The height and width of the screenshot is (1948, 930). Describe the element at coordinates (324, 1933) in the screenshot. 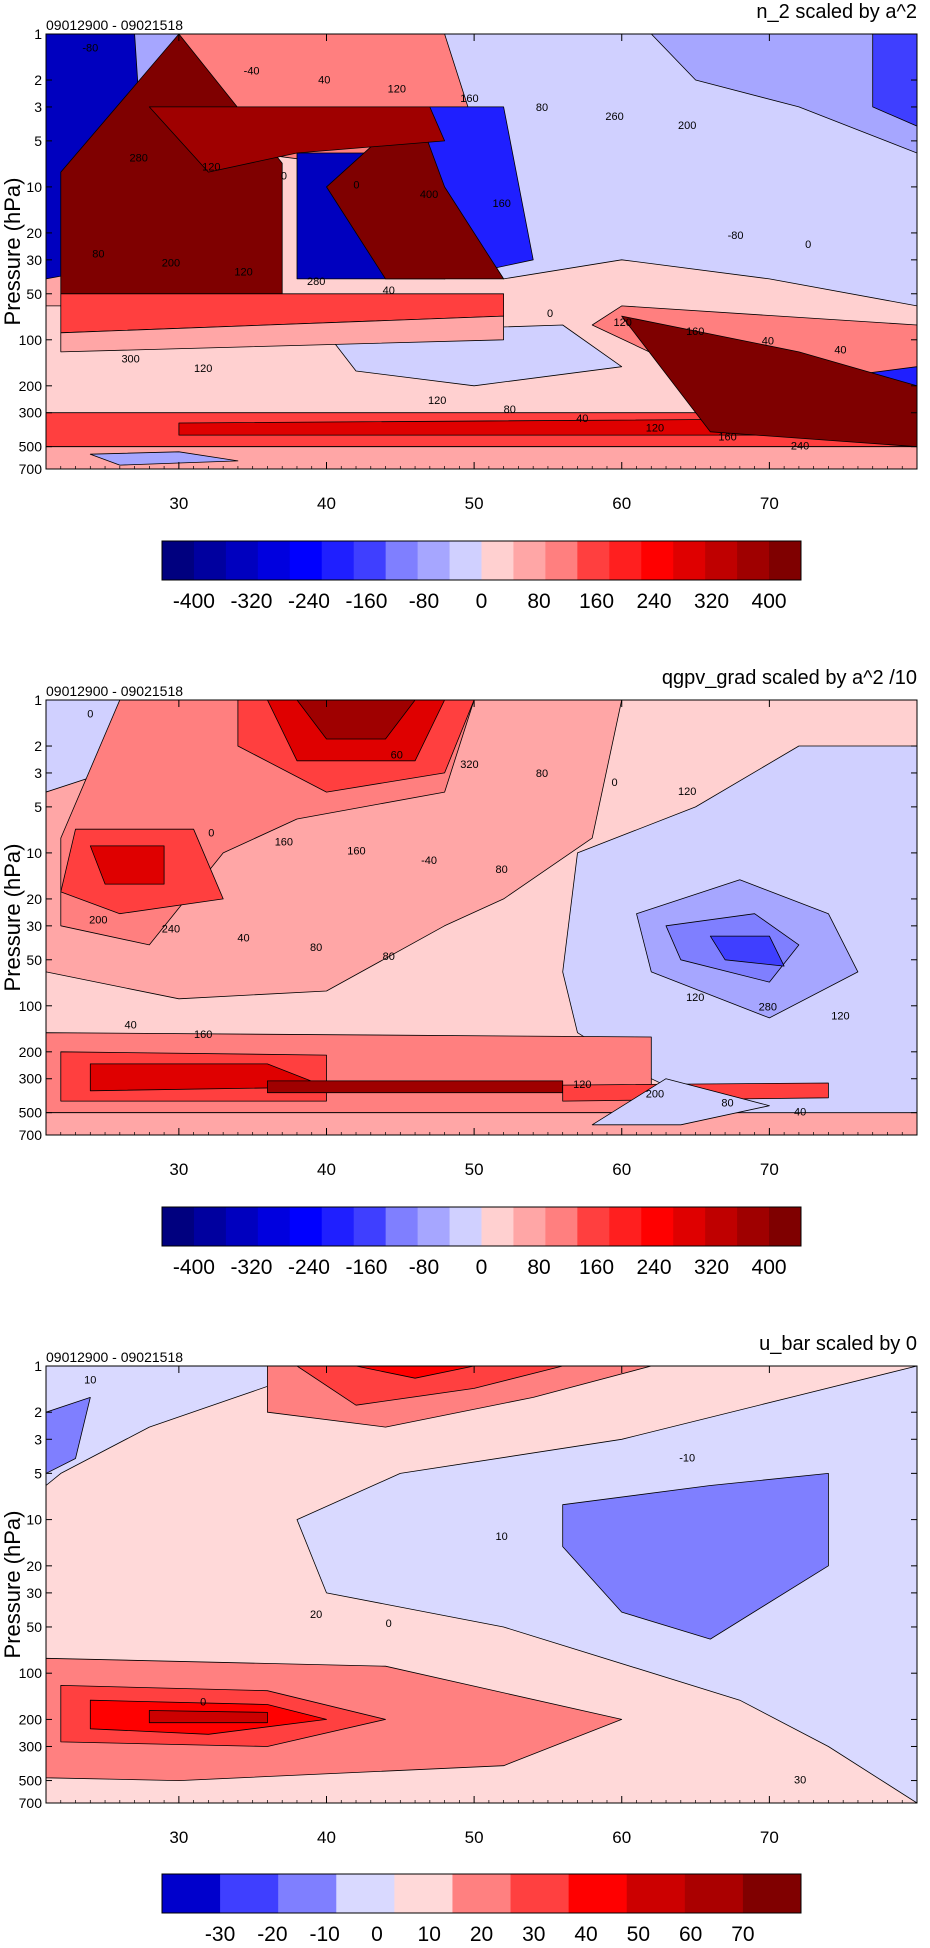

I see `colorbar-label: -10` at that location.